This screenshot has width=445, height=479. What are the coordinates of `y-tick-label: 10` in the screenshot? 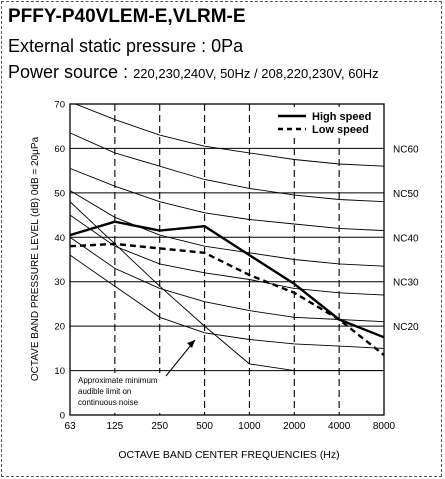 It's located at (59, 371).